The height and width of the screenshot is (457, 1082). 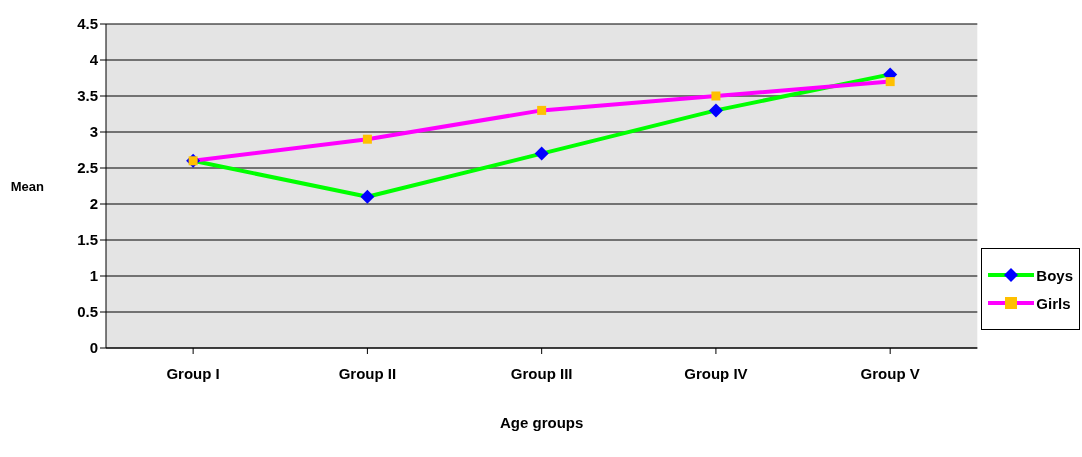 I want to click on y-tick-label: 3, so click(x=93, y=132).